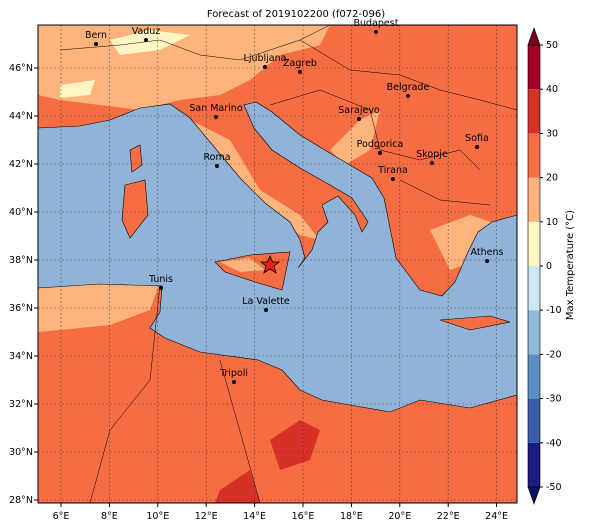 This screenshot has width=592, height=529. What do you see at coordinates (552, 45) in the screenshot?
I see `colorbar-tick-label: 50` at bounding box center [552, 45].